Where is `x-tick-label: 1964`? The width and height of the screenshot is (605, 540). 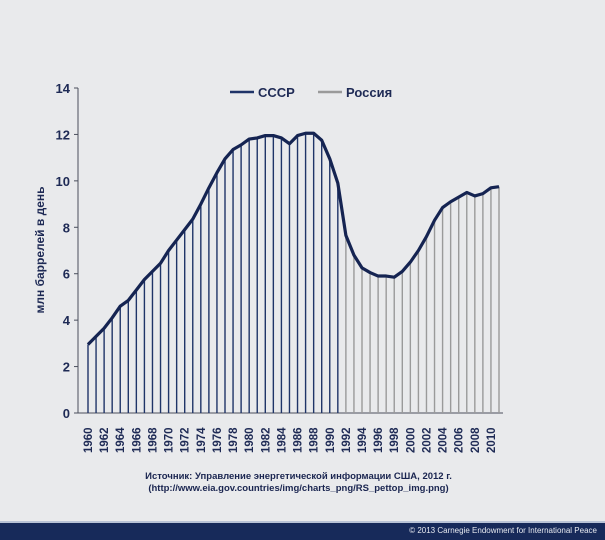
x-tick-label: 1964 is located at coordinates (121, 440).